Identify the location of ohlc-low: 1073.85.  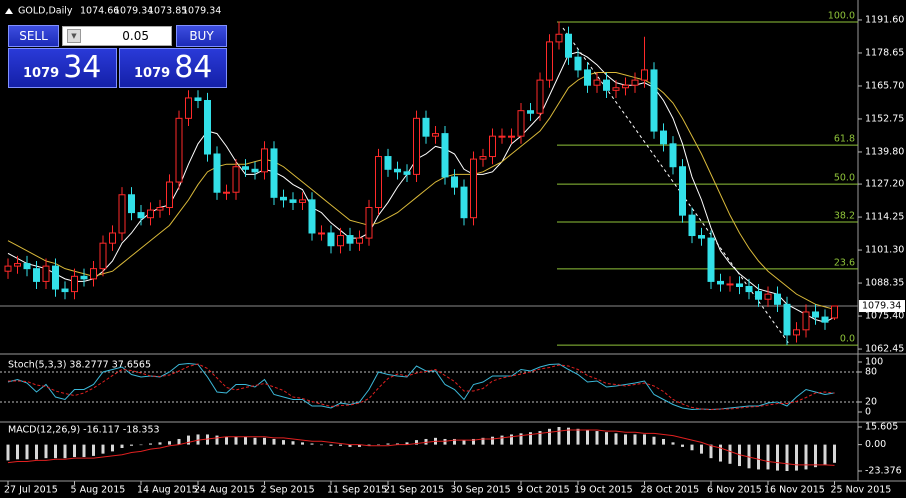
(167, 11).